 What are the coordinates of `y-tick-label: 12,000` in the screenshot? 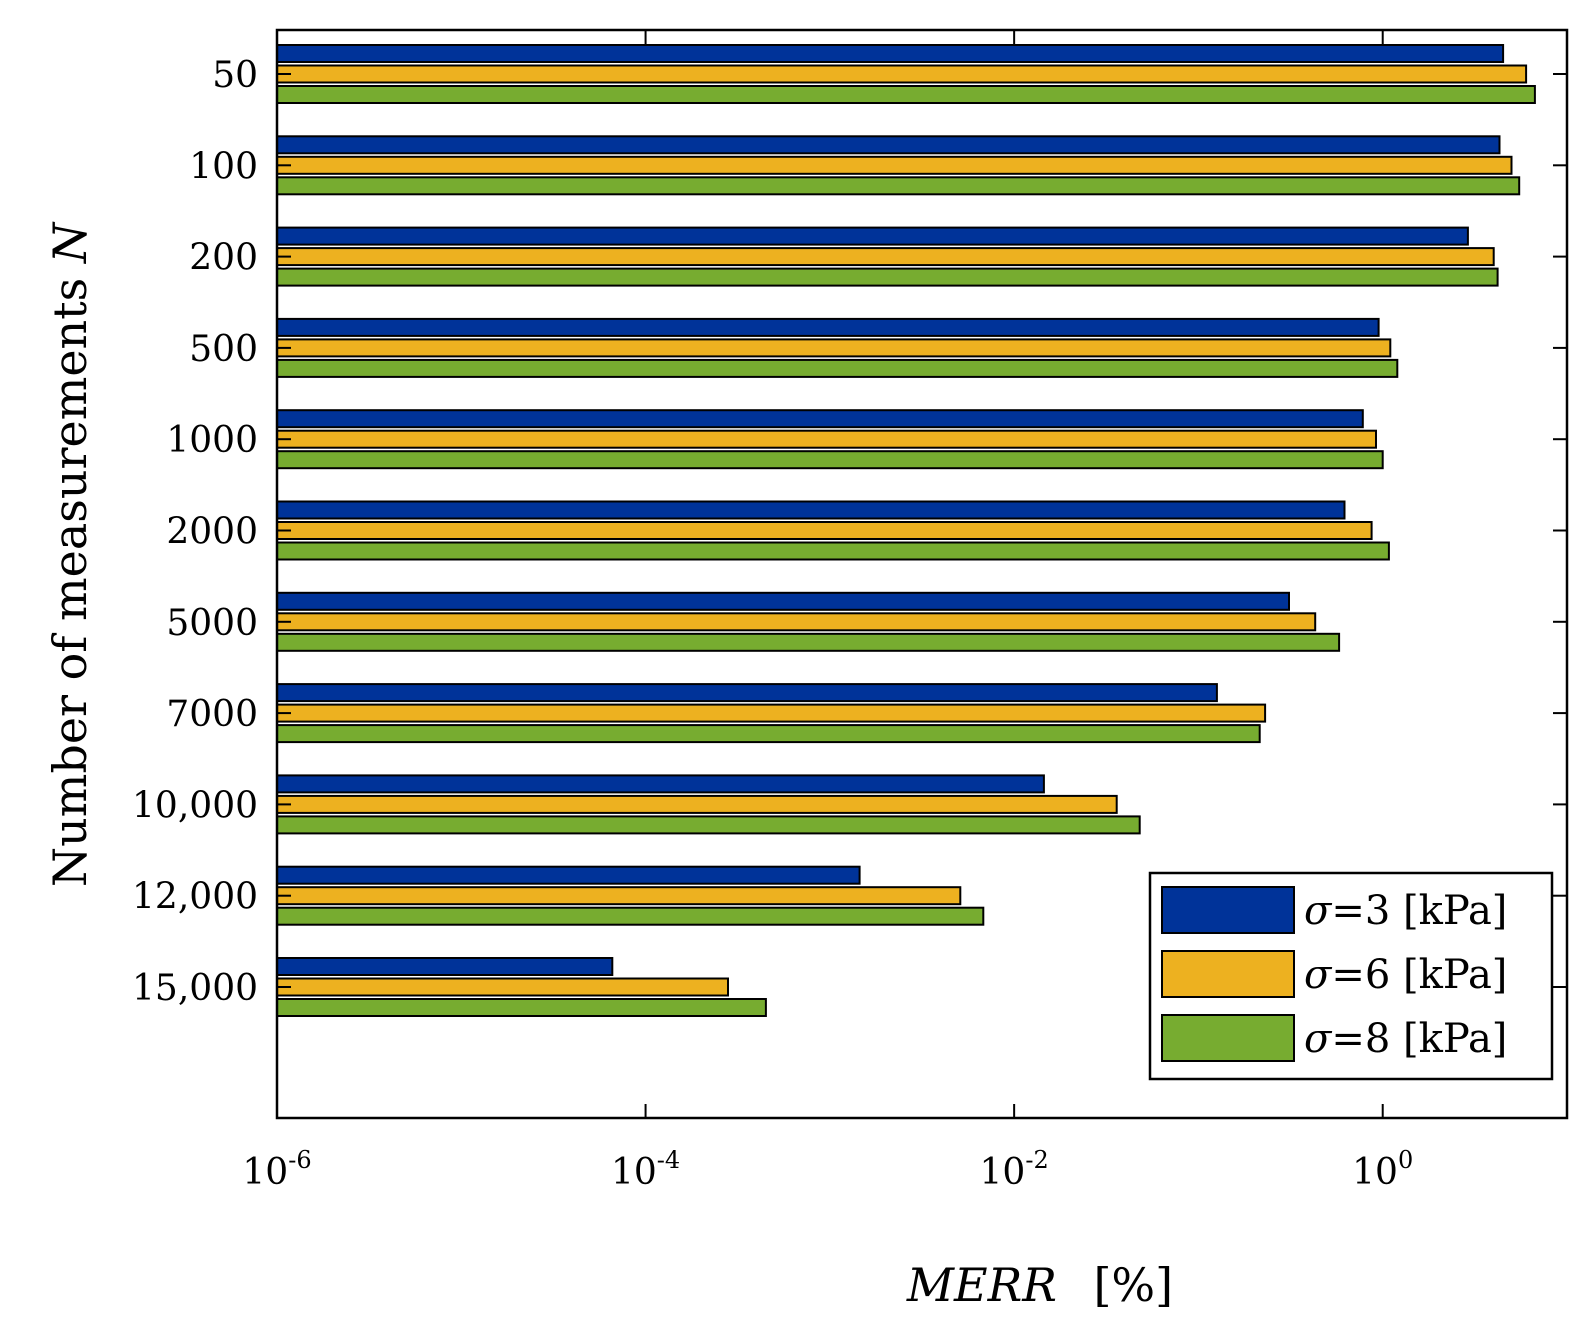 It's located at (195, 897).